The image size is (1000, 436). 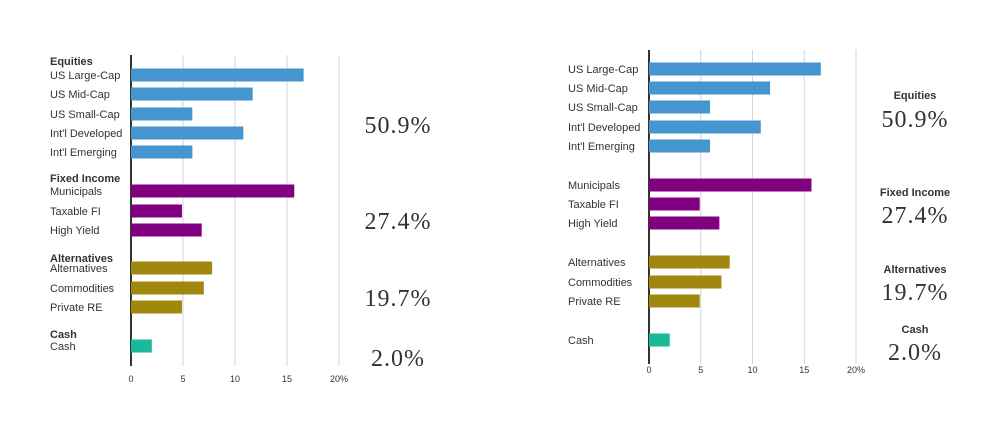 What do you see at coordinates (85, 179) in the screenshot?
I see `group-header: Fixed Income` at bounding box center [85, 179].